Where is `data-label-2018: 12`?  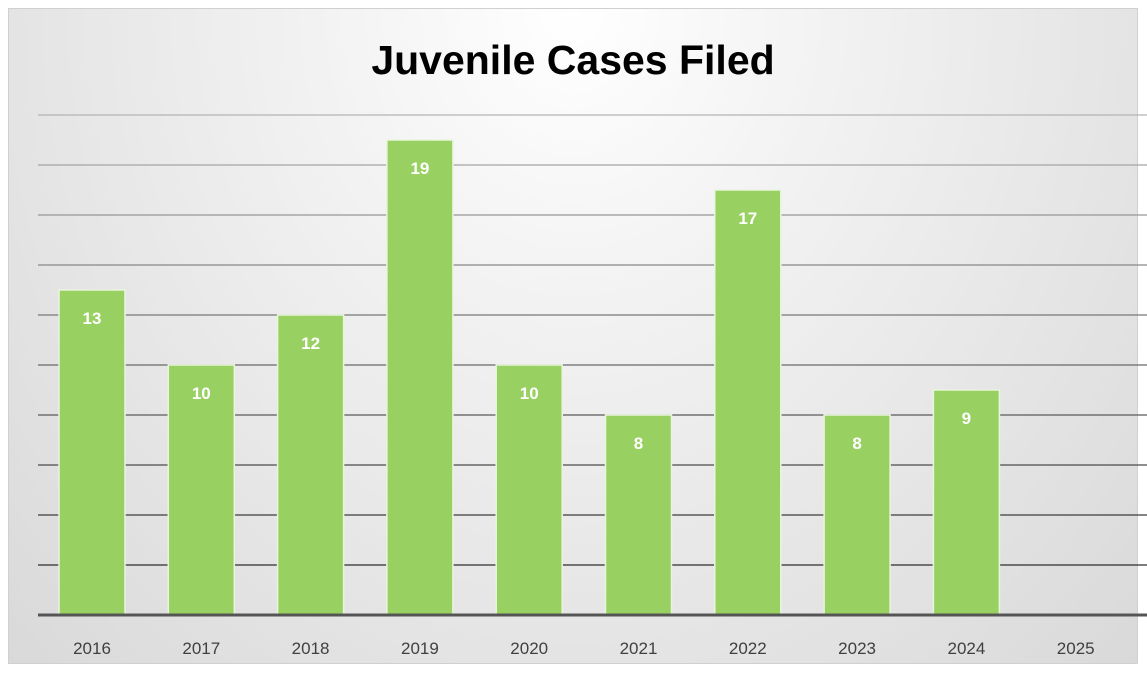 data-label-2018: 12 is located at coordinates (310, 343).